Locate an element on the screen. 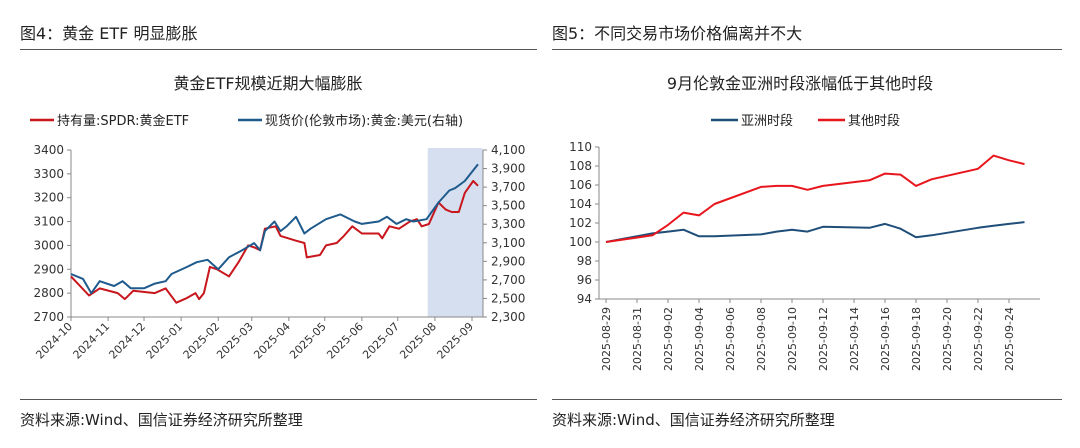 This screenshot has height=448, width=1080. x-tick-label: 2025-08-29 is located at coordinates (606, 339).